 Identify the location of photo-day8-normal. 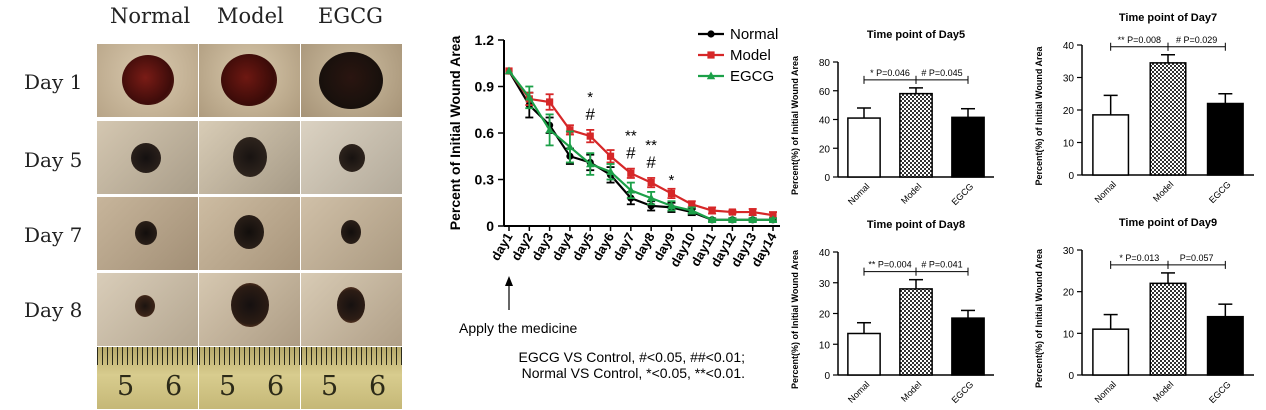
(147, 309).